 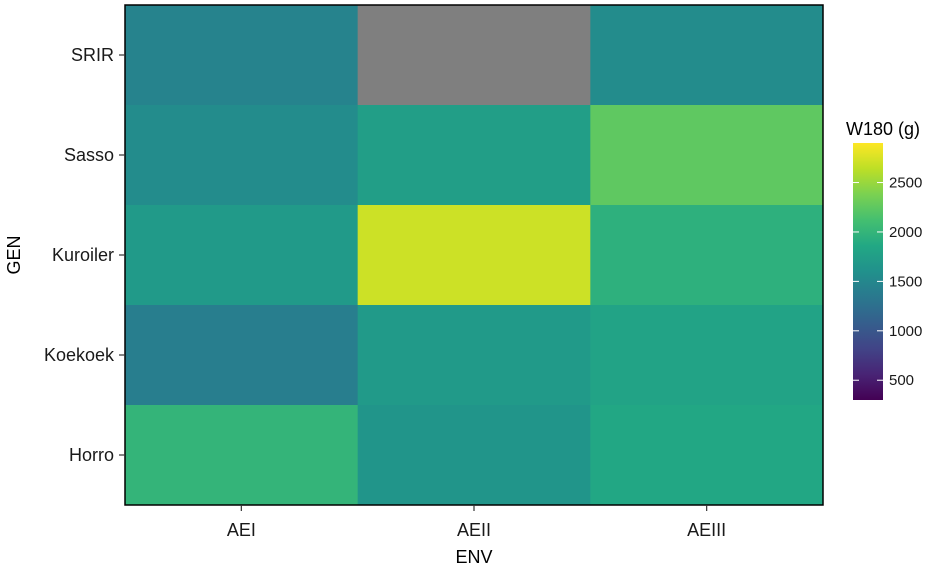 I want to click on legend-tick-label: 2500, so click(x=905, y=183).